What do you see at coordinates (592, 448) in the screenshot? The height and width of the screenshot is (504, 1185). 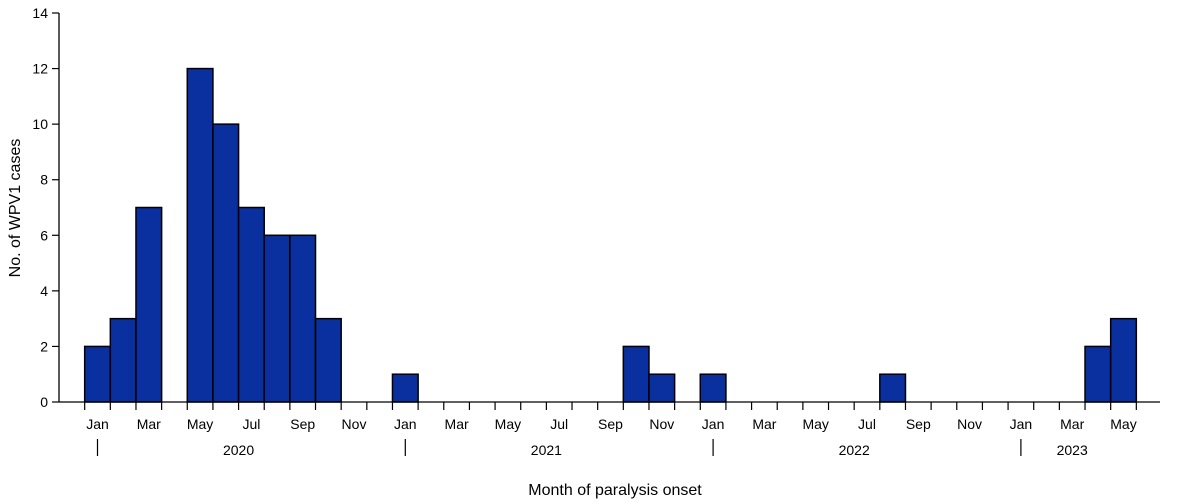 I see `year-separators: 2020 2021 2022 2023` at bounding box center [592, 448].